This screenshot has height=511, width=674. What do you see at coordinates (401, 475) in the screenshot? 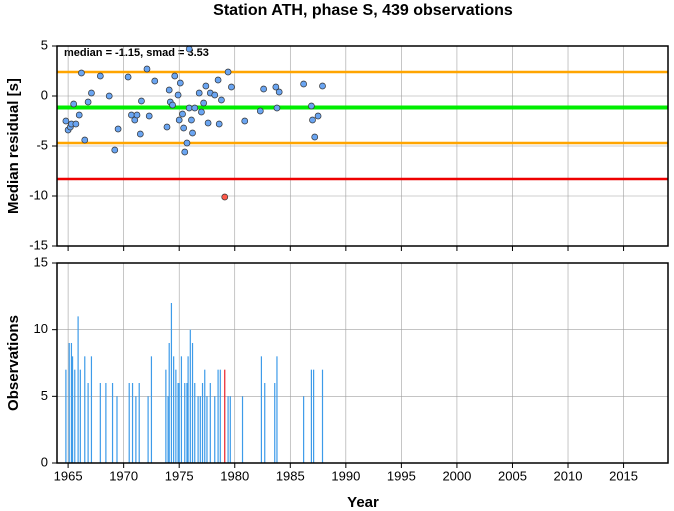
I see `x-tick-label: 1995` at bounding box center [401, 475].